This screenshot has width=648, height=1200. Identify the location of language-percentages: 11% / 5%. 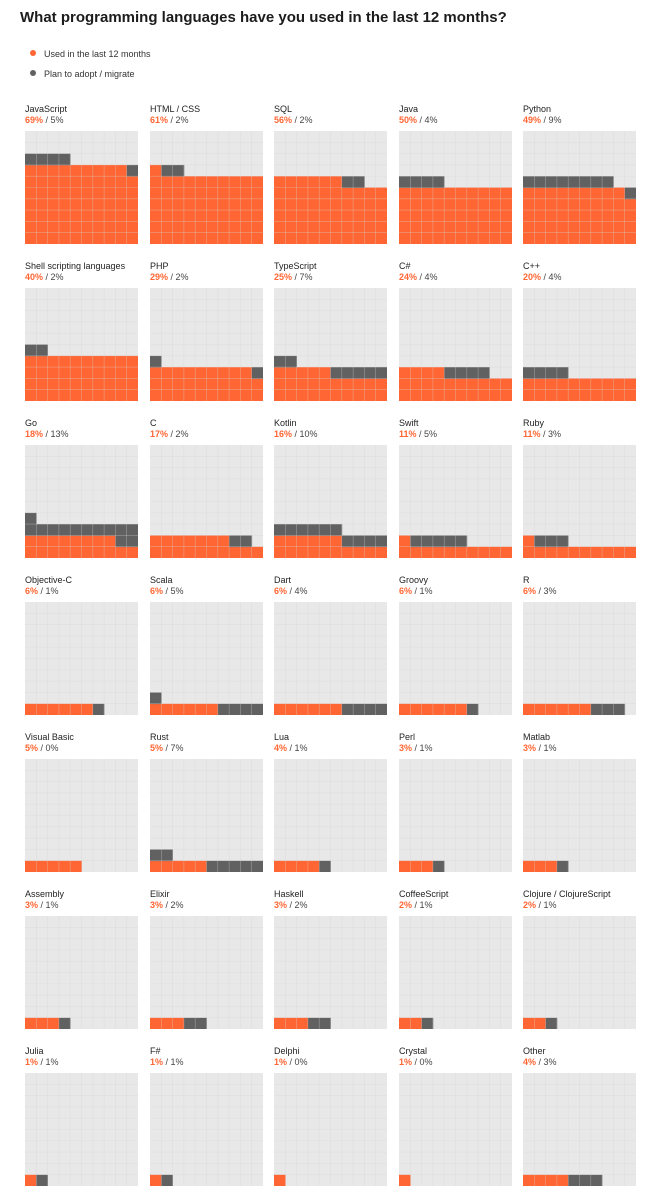
(418, 434).